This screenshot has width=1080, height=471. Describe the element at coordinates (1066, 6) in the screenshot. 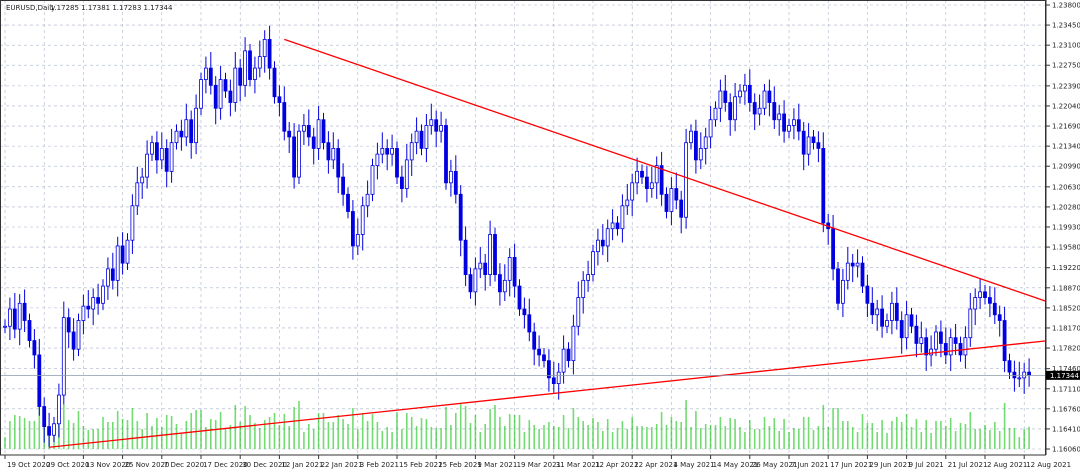

I see `y-tick-label: 1.23800` at that location.